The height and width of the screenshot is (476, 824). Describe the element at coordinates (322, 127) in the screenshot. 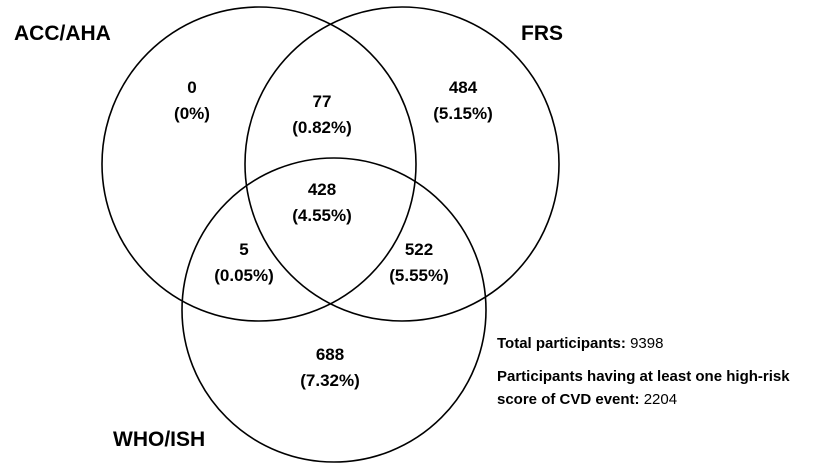

I see `acc-frs-percent: (0.82%)` at that location.